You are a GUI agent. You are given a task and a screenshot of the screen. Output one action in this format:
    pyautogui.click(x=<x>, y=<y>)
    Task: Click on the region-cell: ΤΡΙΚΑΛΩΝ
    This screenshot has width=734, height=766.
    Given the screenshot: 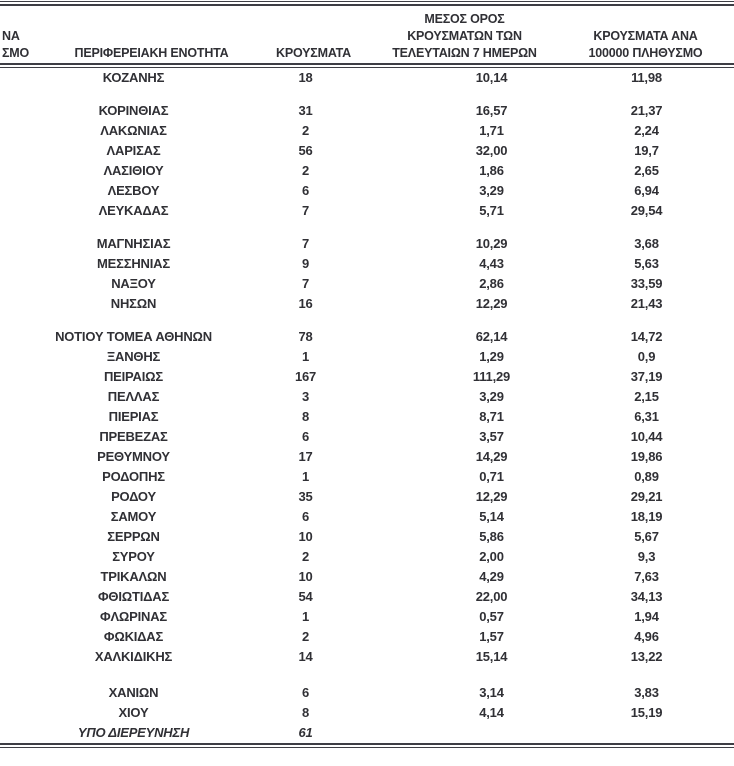 What is the action you would take?
    pyautogui.click(x=133, y=576)
    